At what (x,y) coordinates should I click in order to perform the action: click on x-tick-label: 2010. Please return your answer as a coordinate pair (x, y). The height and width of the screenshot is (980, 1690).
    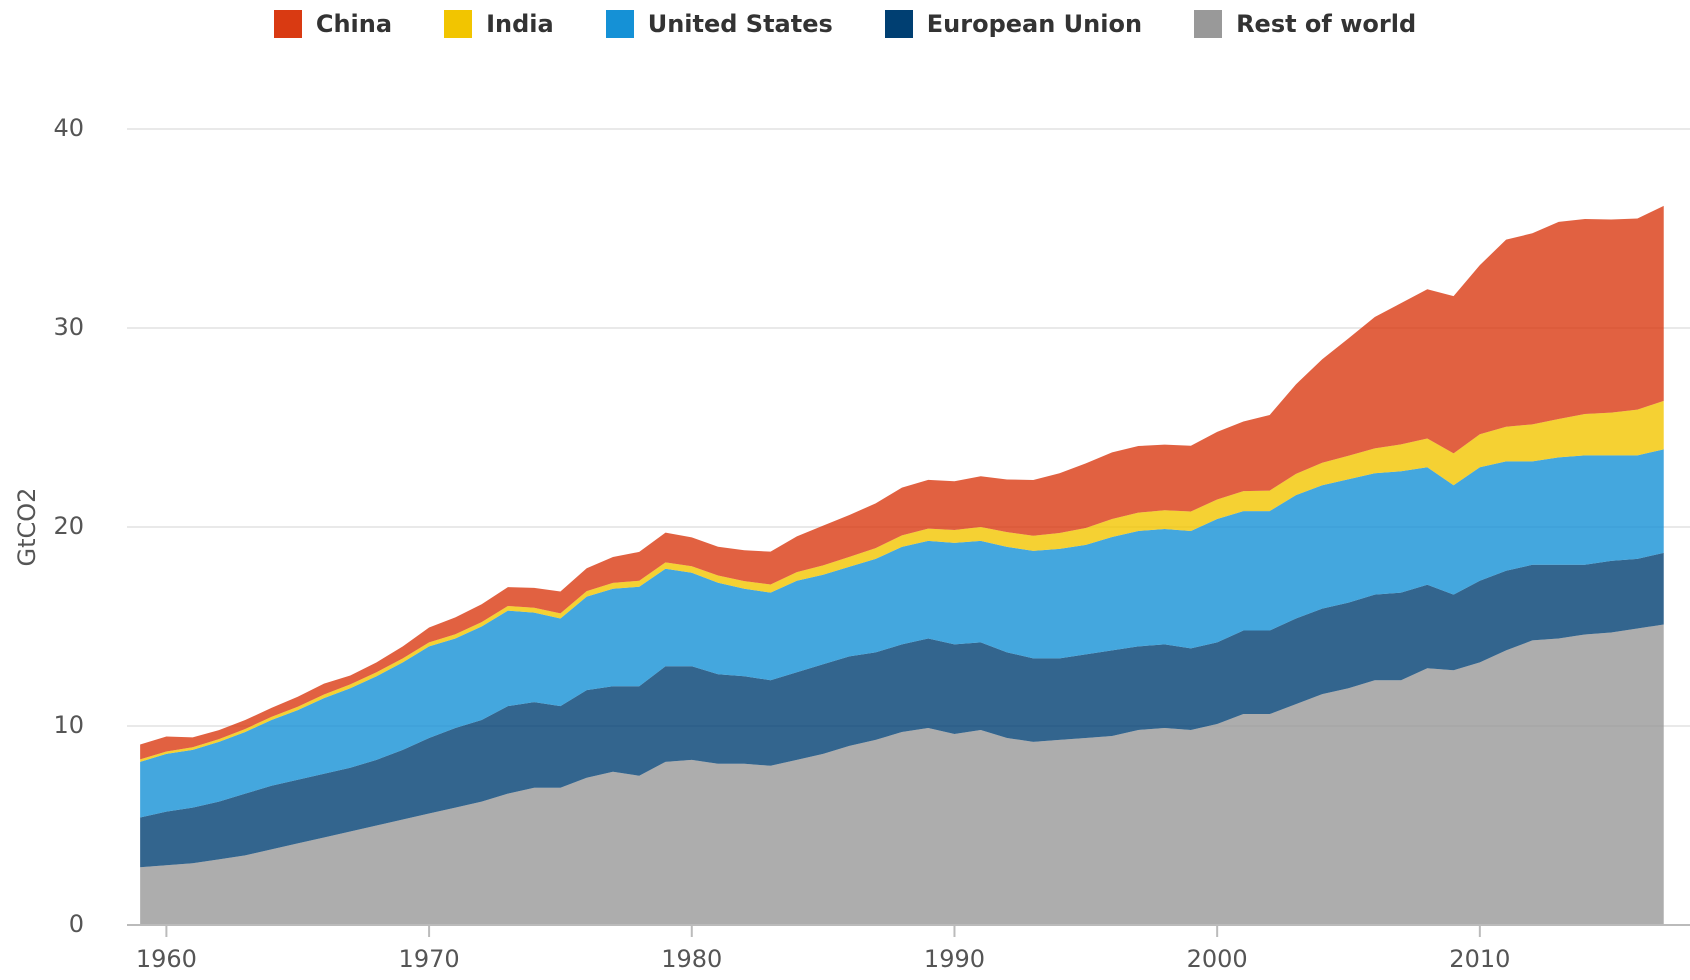
    Looking at the image, I should click on (1479, 959).